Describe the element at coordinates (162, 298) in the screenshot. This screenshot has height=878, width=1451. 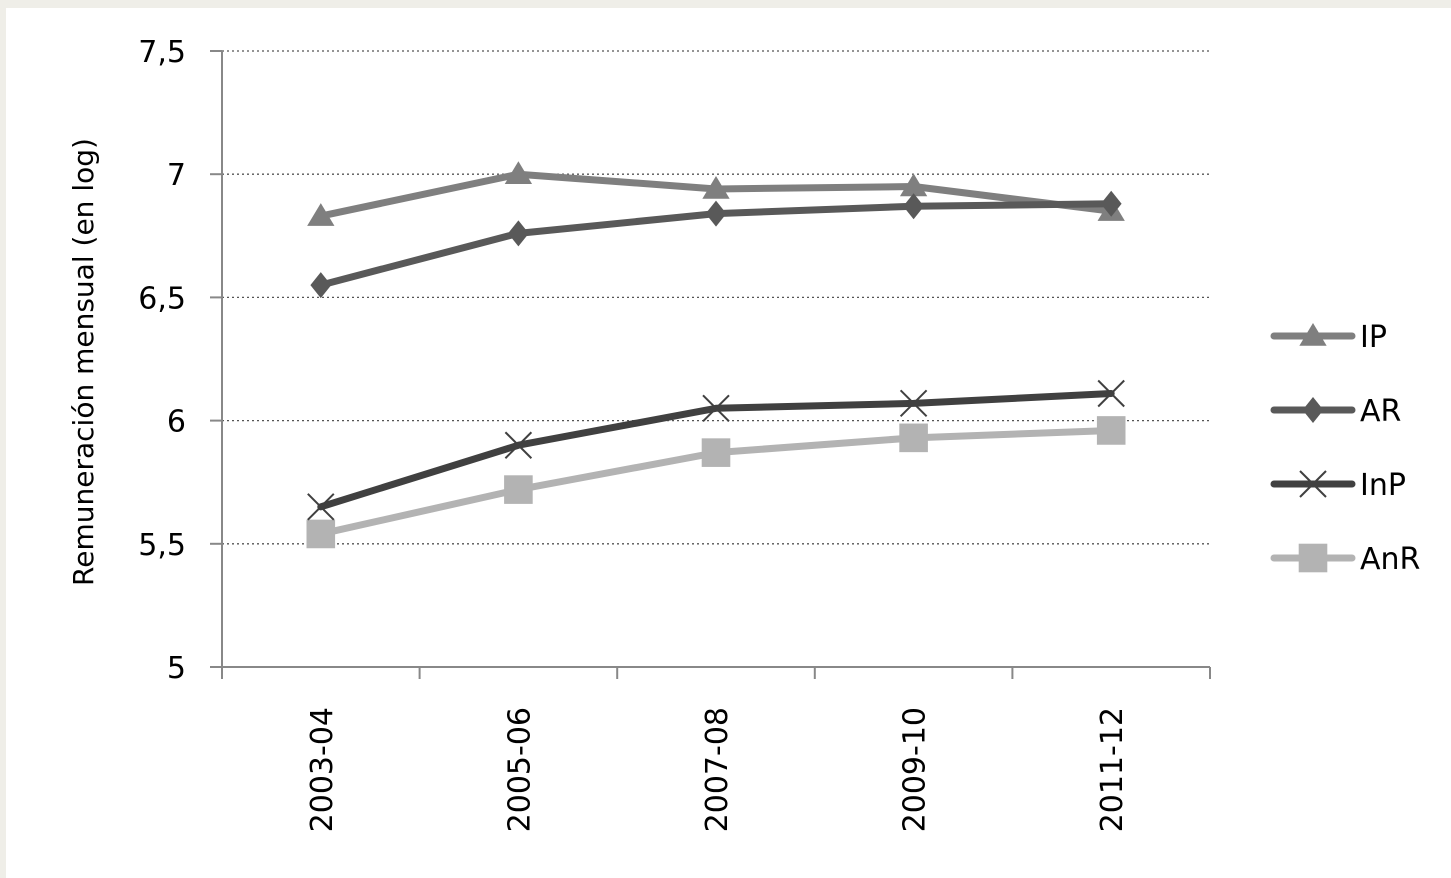
I see `y-tick-label: 6,5` at that location.